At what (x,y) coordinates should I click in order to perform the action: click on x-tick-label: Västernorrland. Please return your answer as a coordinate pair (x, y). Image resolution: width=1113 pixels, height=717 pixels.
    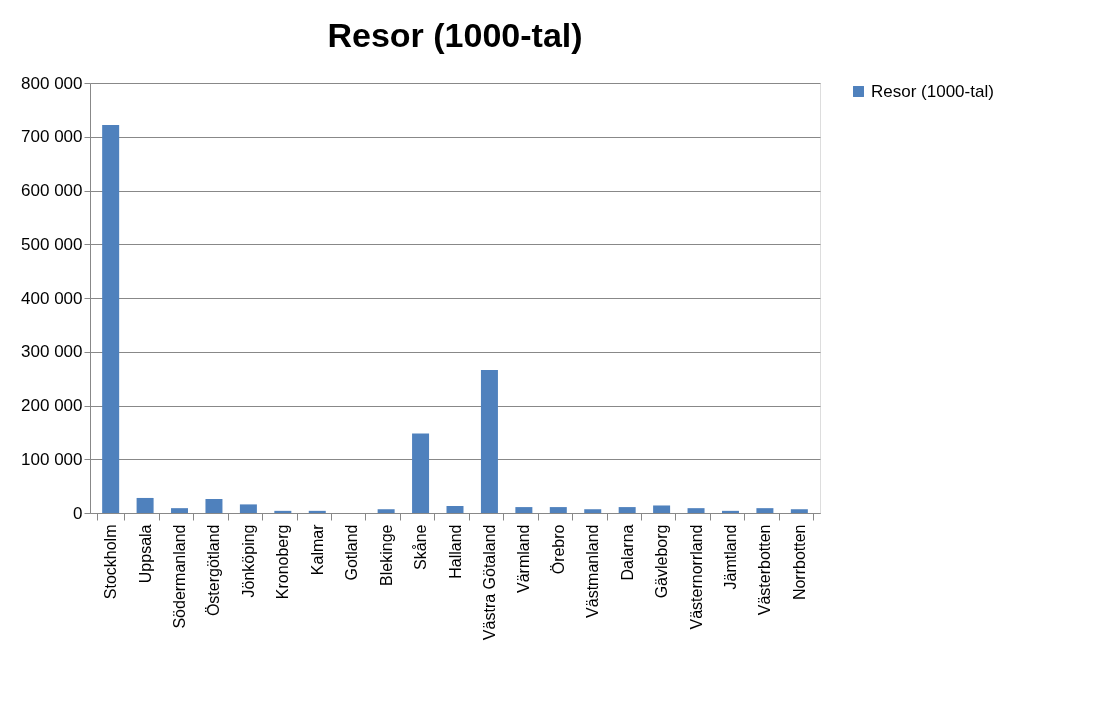
    Looking at the image, I should click on (696, 577).